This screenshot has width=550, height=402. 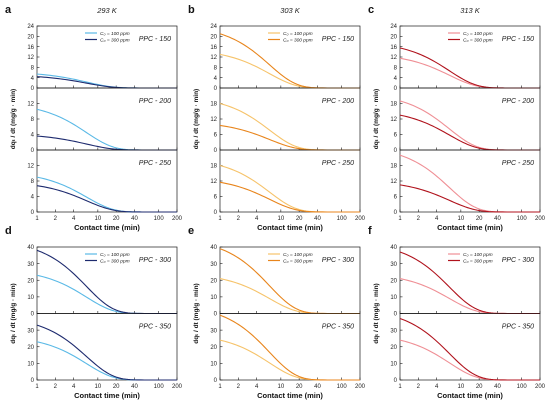 What do you see at coordinates (396, 198) in the screenshot?
I see `y-tick-label: 6` at bounding box center [396, 198].